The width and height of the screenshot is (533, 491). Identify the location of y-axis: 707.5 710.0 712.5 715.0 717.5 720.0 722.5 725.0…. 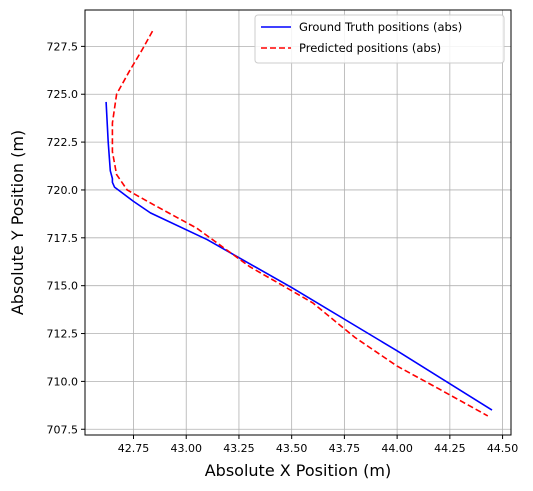
(66, 238).